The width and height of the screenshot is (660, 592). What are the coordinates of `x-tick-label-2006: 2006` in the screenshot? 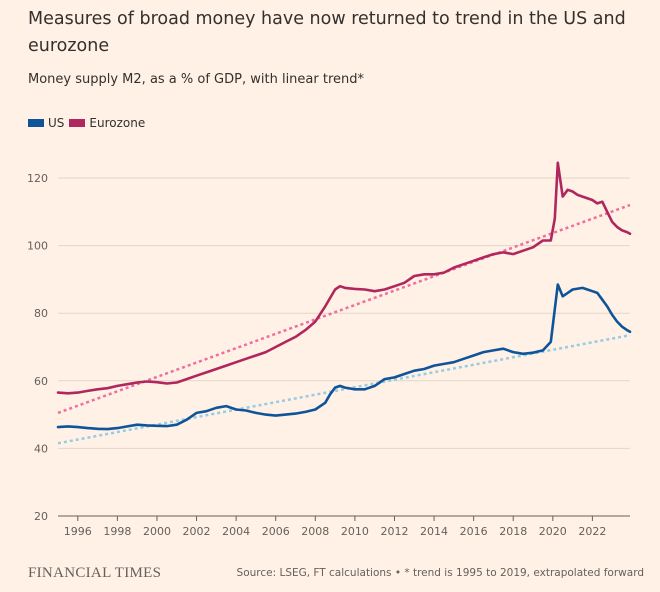 It's located at (276, 531).